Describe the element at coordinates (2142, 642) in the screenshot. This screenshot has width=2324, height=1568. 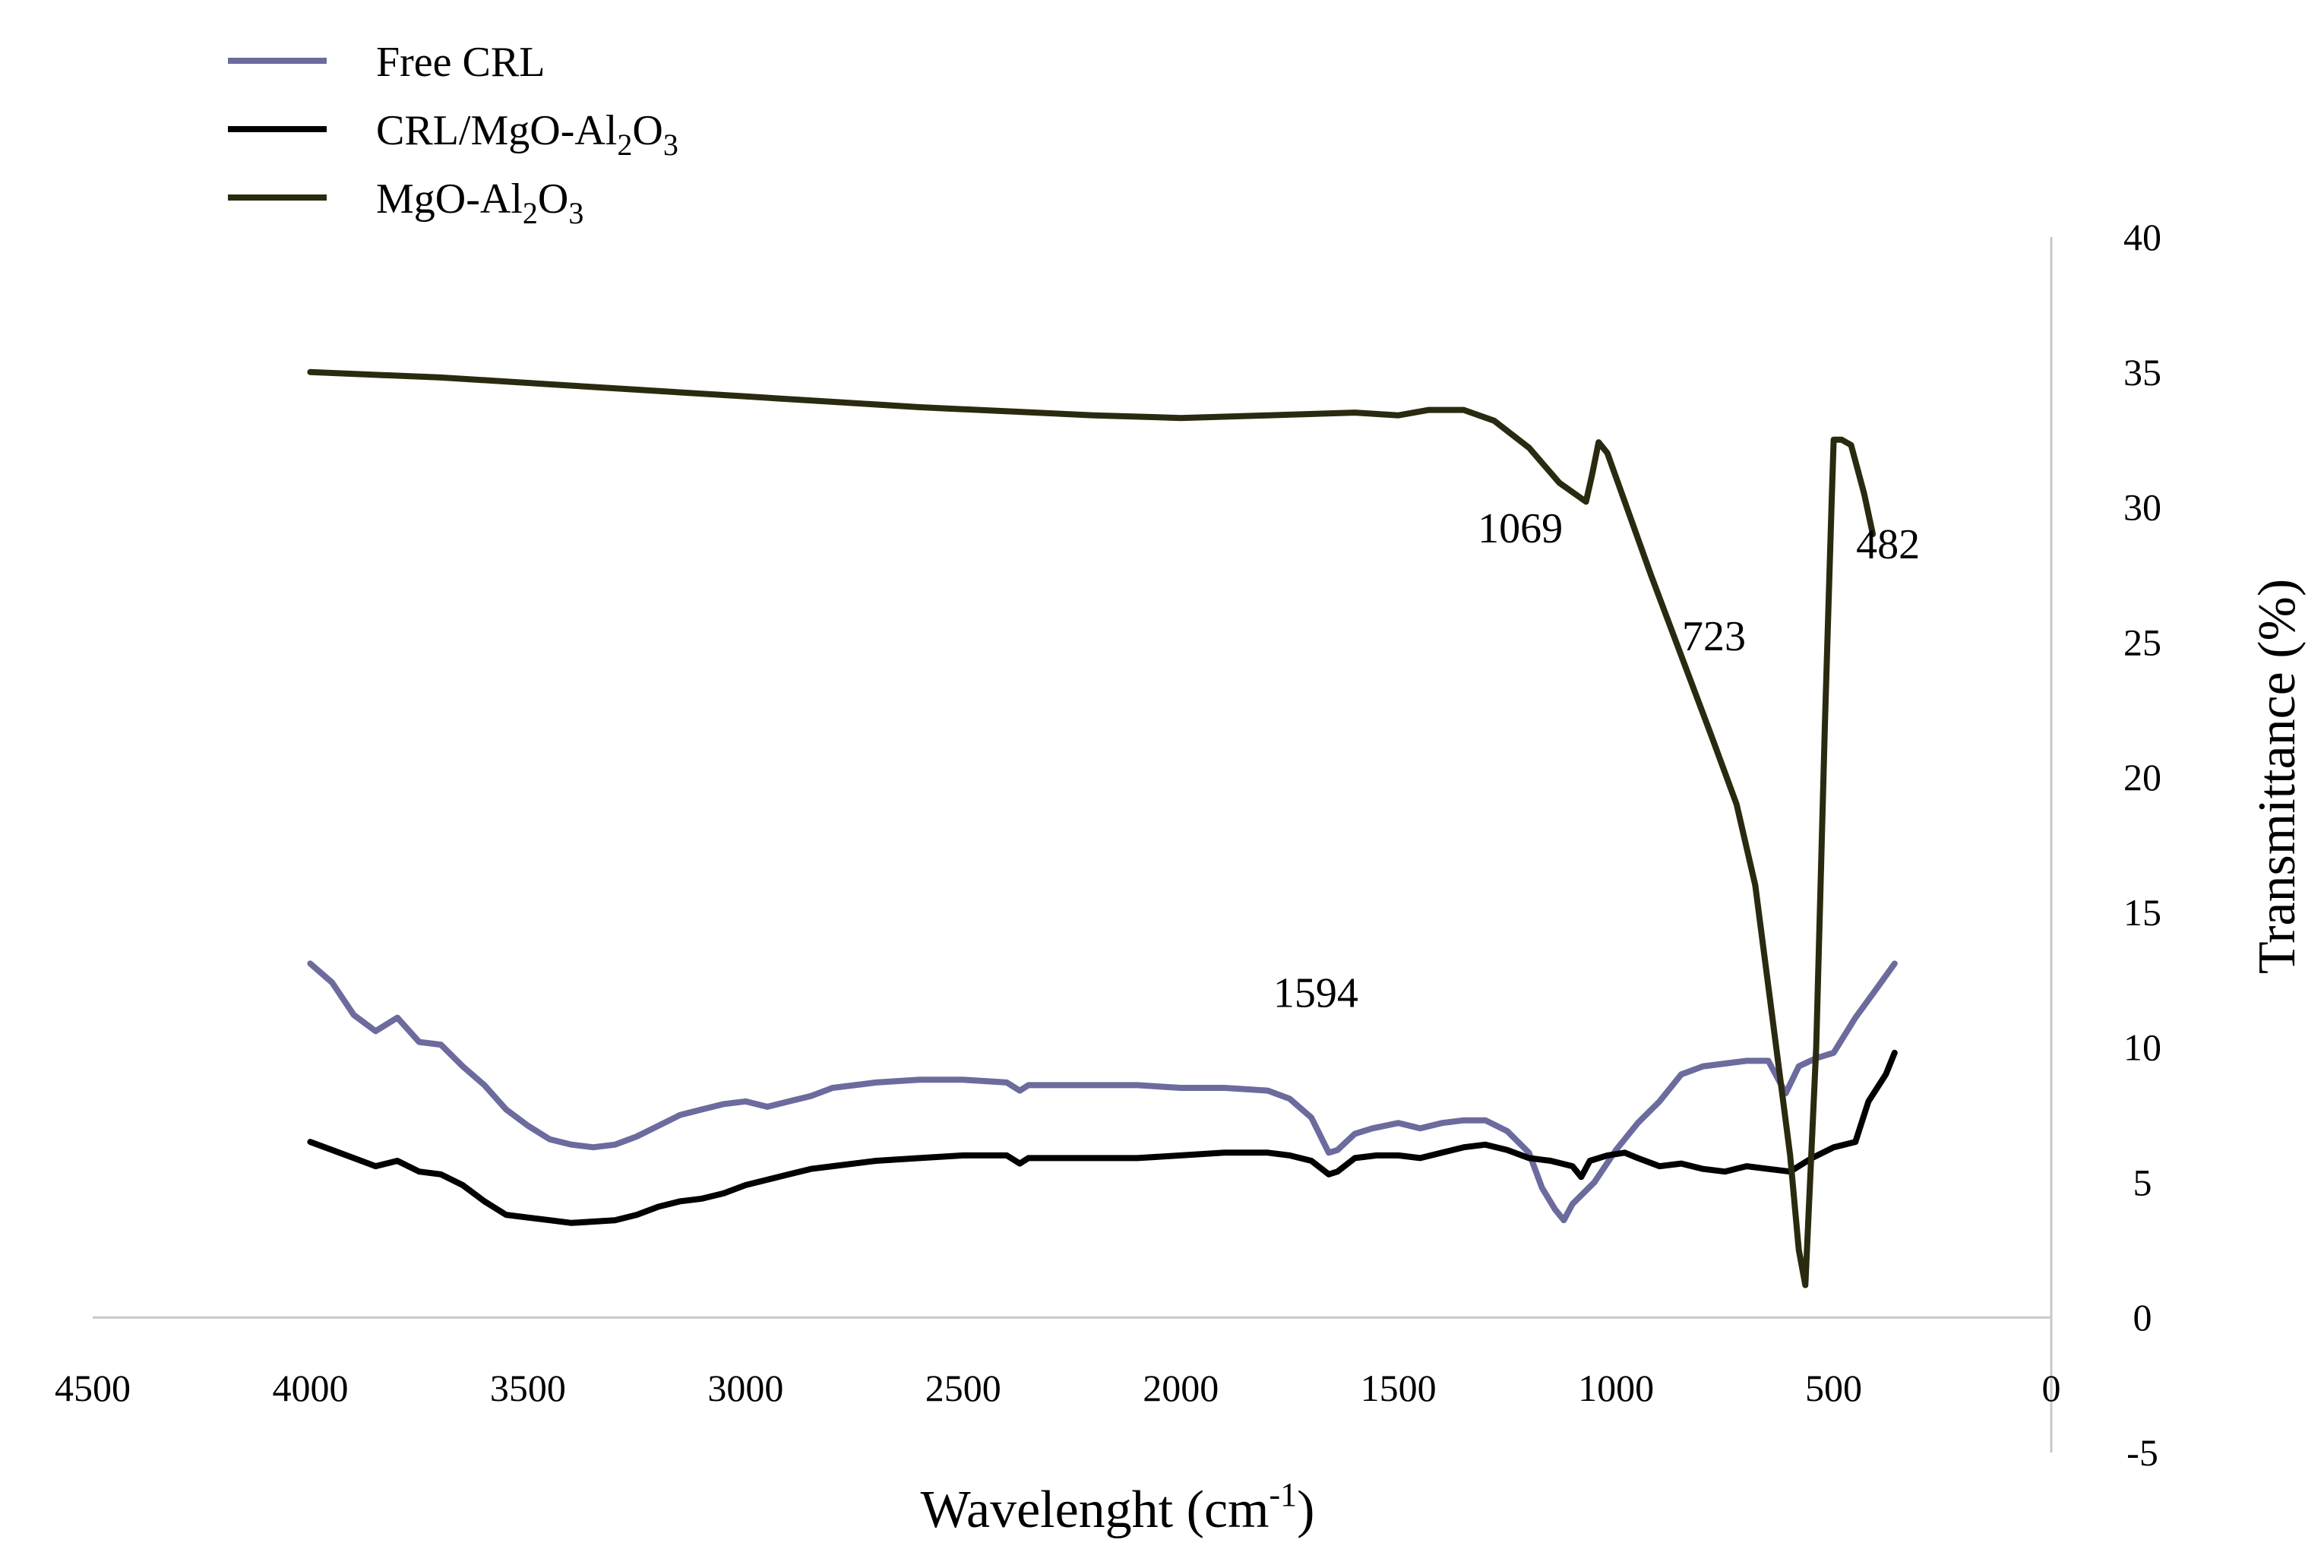
I see `y-tick-label: 25` at that location.